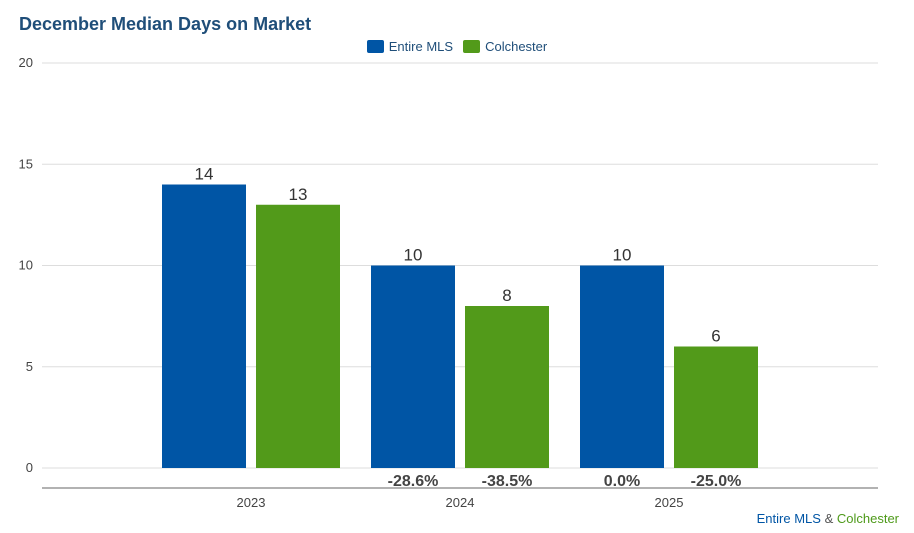 This screenshot has height=533, width=914. What do you see at coordinates (516, 46) in the screenshot?
I see `legend-label-colchester: Colchester` at bounding box center [516, 46].